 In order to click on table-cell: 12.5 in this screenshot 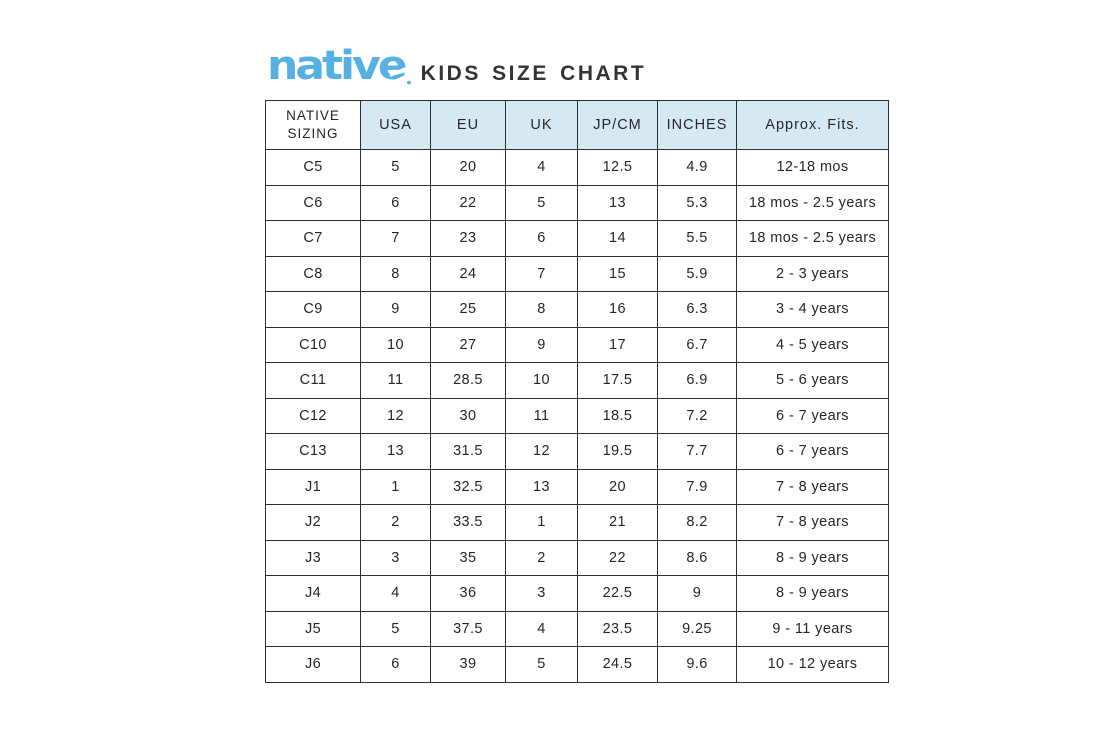, I will do `click(617, 167)`.